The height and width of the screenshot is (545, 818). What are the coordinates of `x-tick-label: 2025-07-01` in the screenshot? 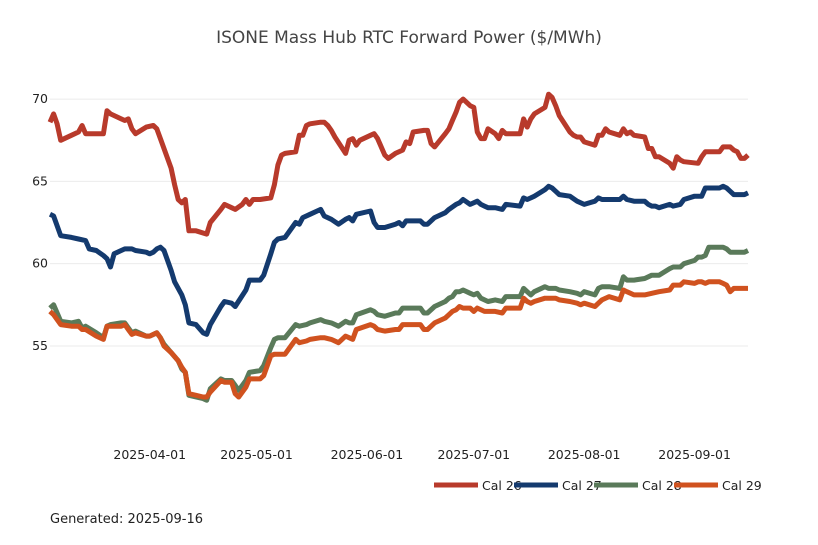 It's located at (473, 454).